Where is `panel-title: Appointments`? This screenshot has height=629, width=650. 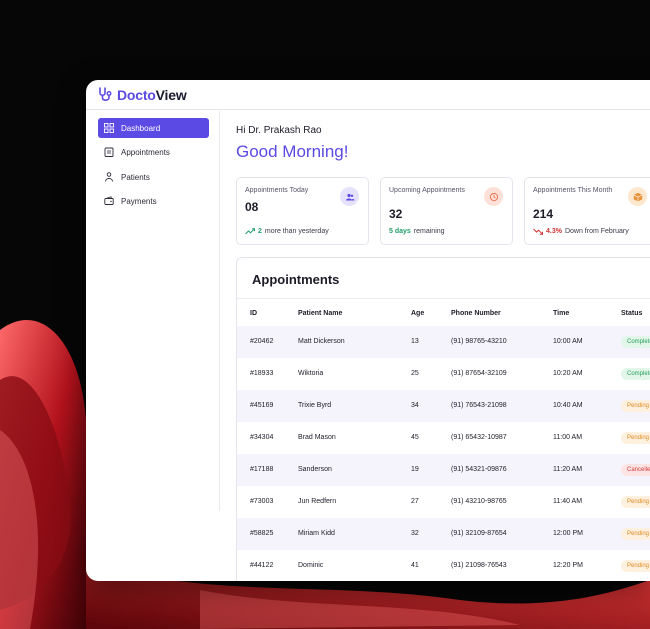 panel-title: Appointments is located at coordinates (296, 279).